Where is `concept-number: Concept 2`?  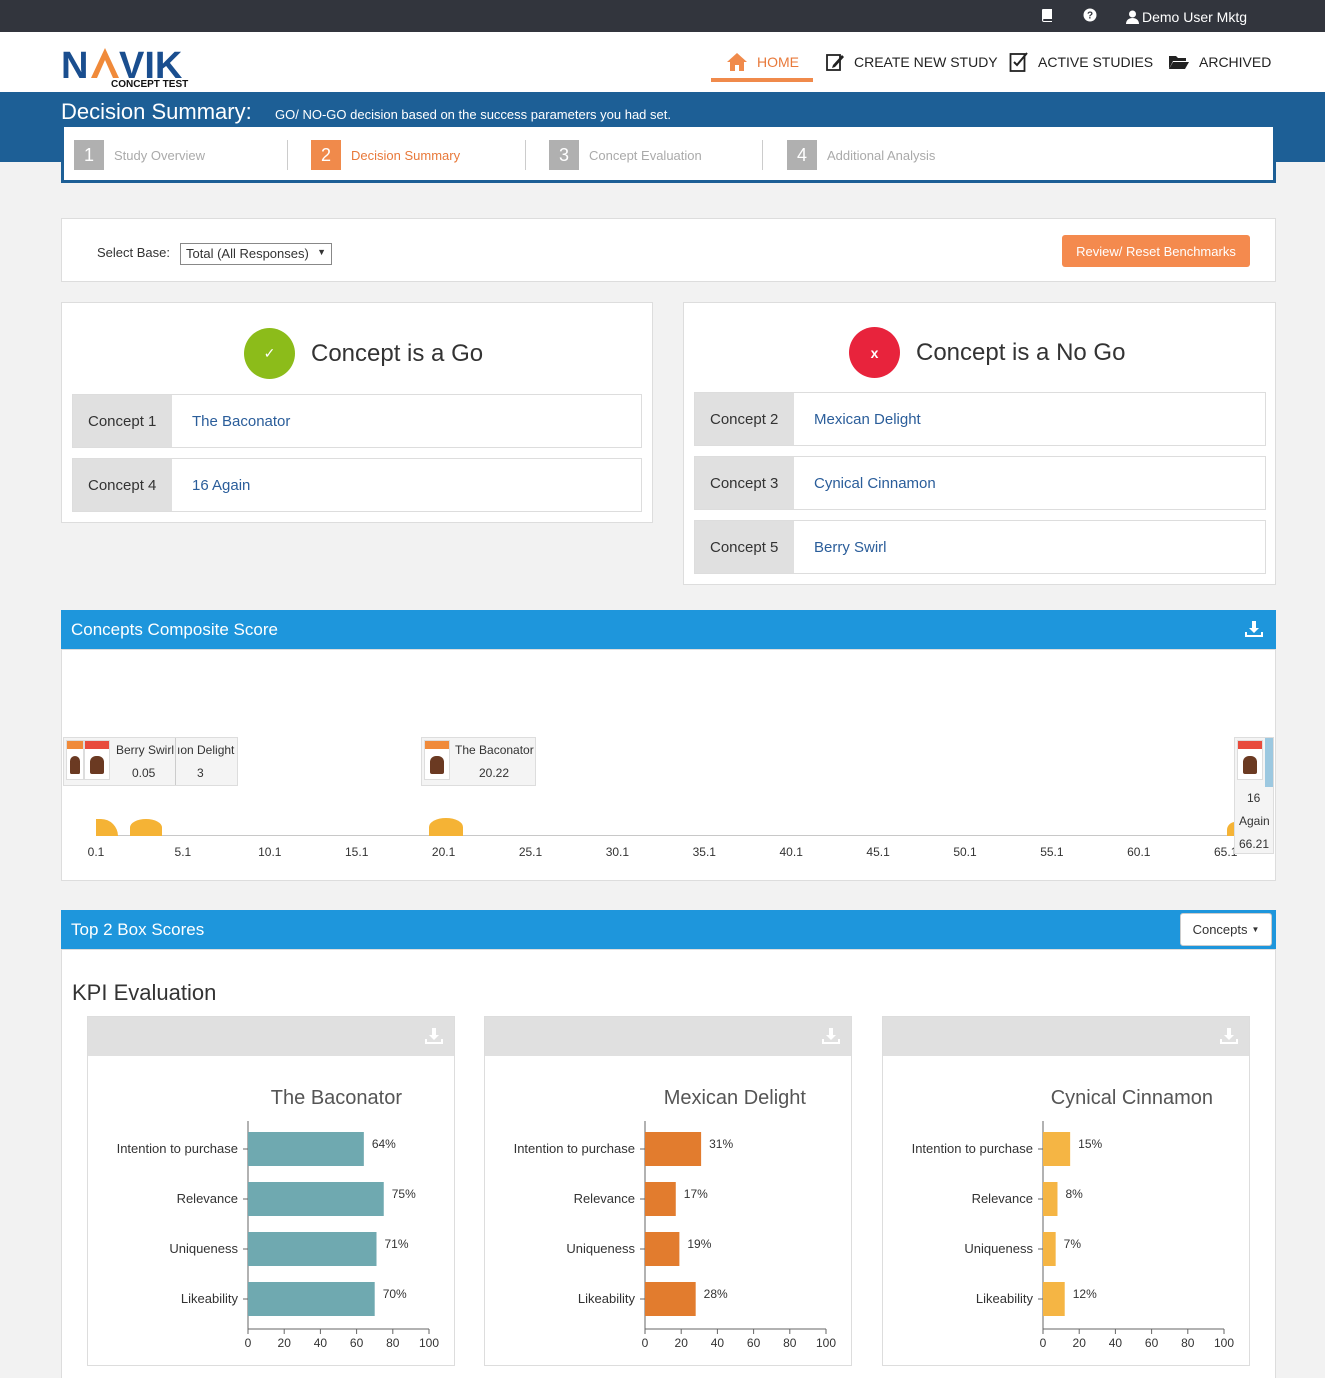 concept-number: Concept 2 is located at coordinates (744, 419).